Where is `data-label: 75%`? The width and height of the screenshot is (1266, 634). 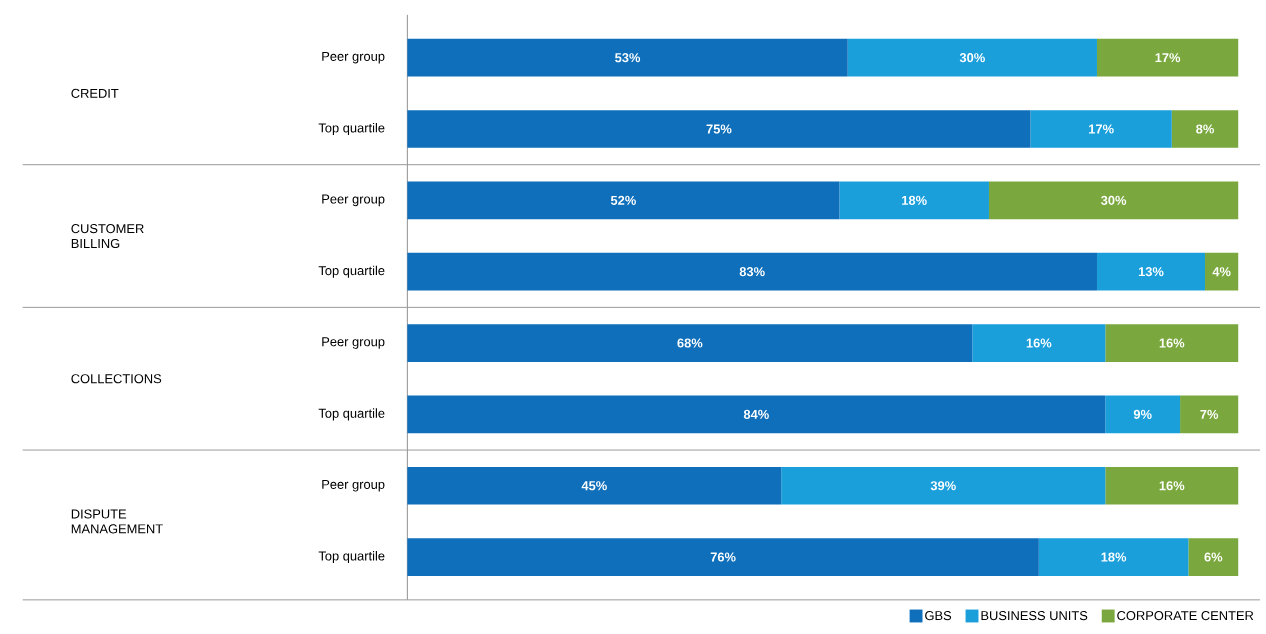
data-label: 75% is located at coordinates (719, 129).